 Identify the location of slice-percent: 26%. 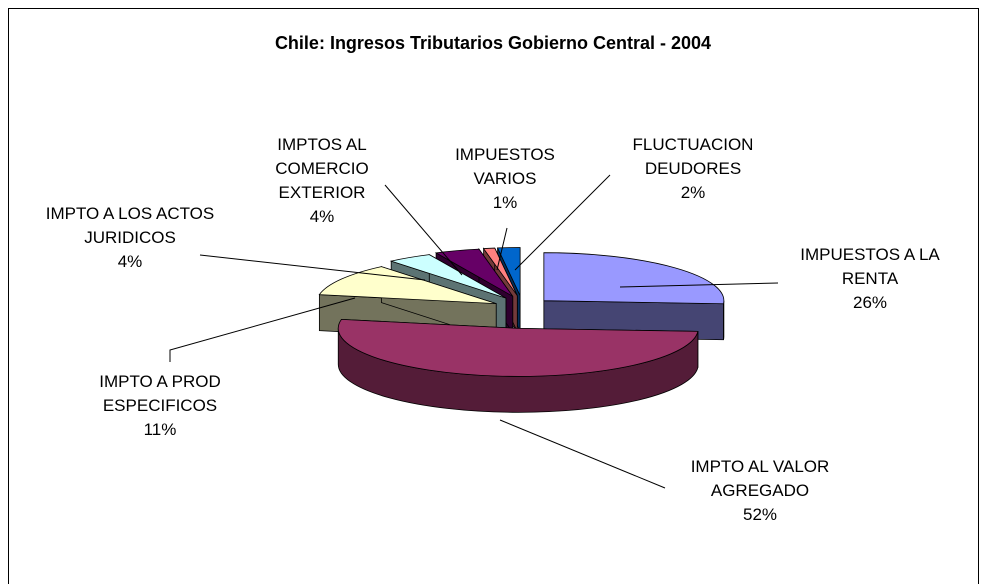
(870, 302).